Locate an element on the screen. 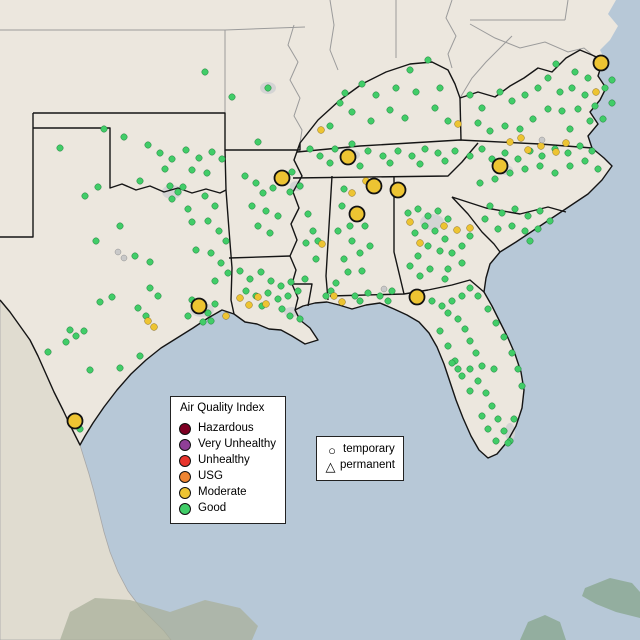  aqi-color-swatch is located at coordinates (185, 492).